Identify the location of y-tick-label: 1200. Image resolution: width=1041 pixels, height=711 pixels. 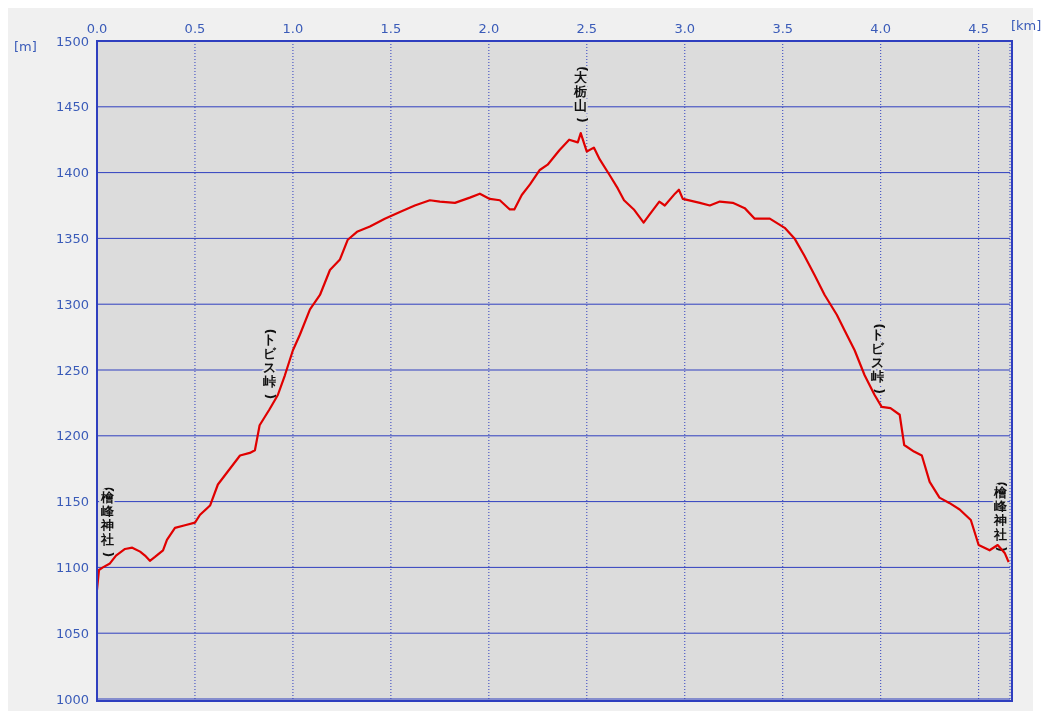
(72, 436).